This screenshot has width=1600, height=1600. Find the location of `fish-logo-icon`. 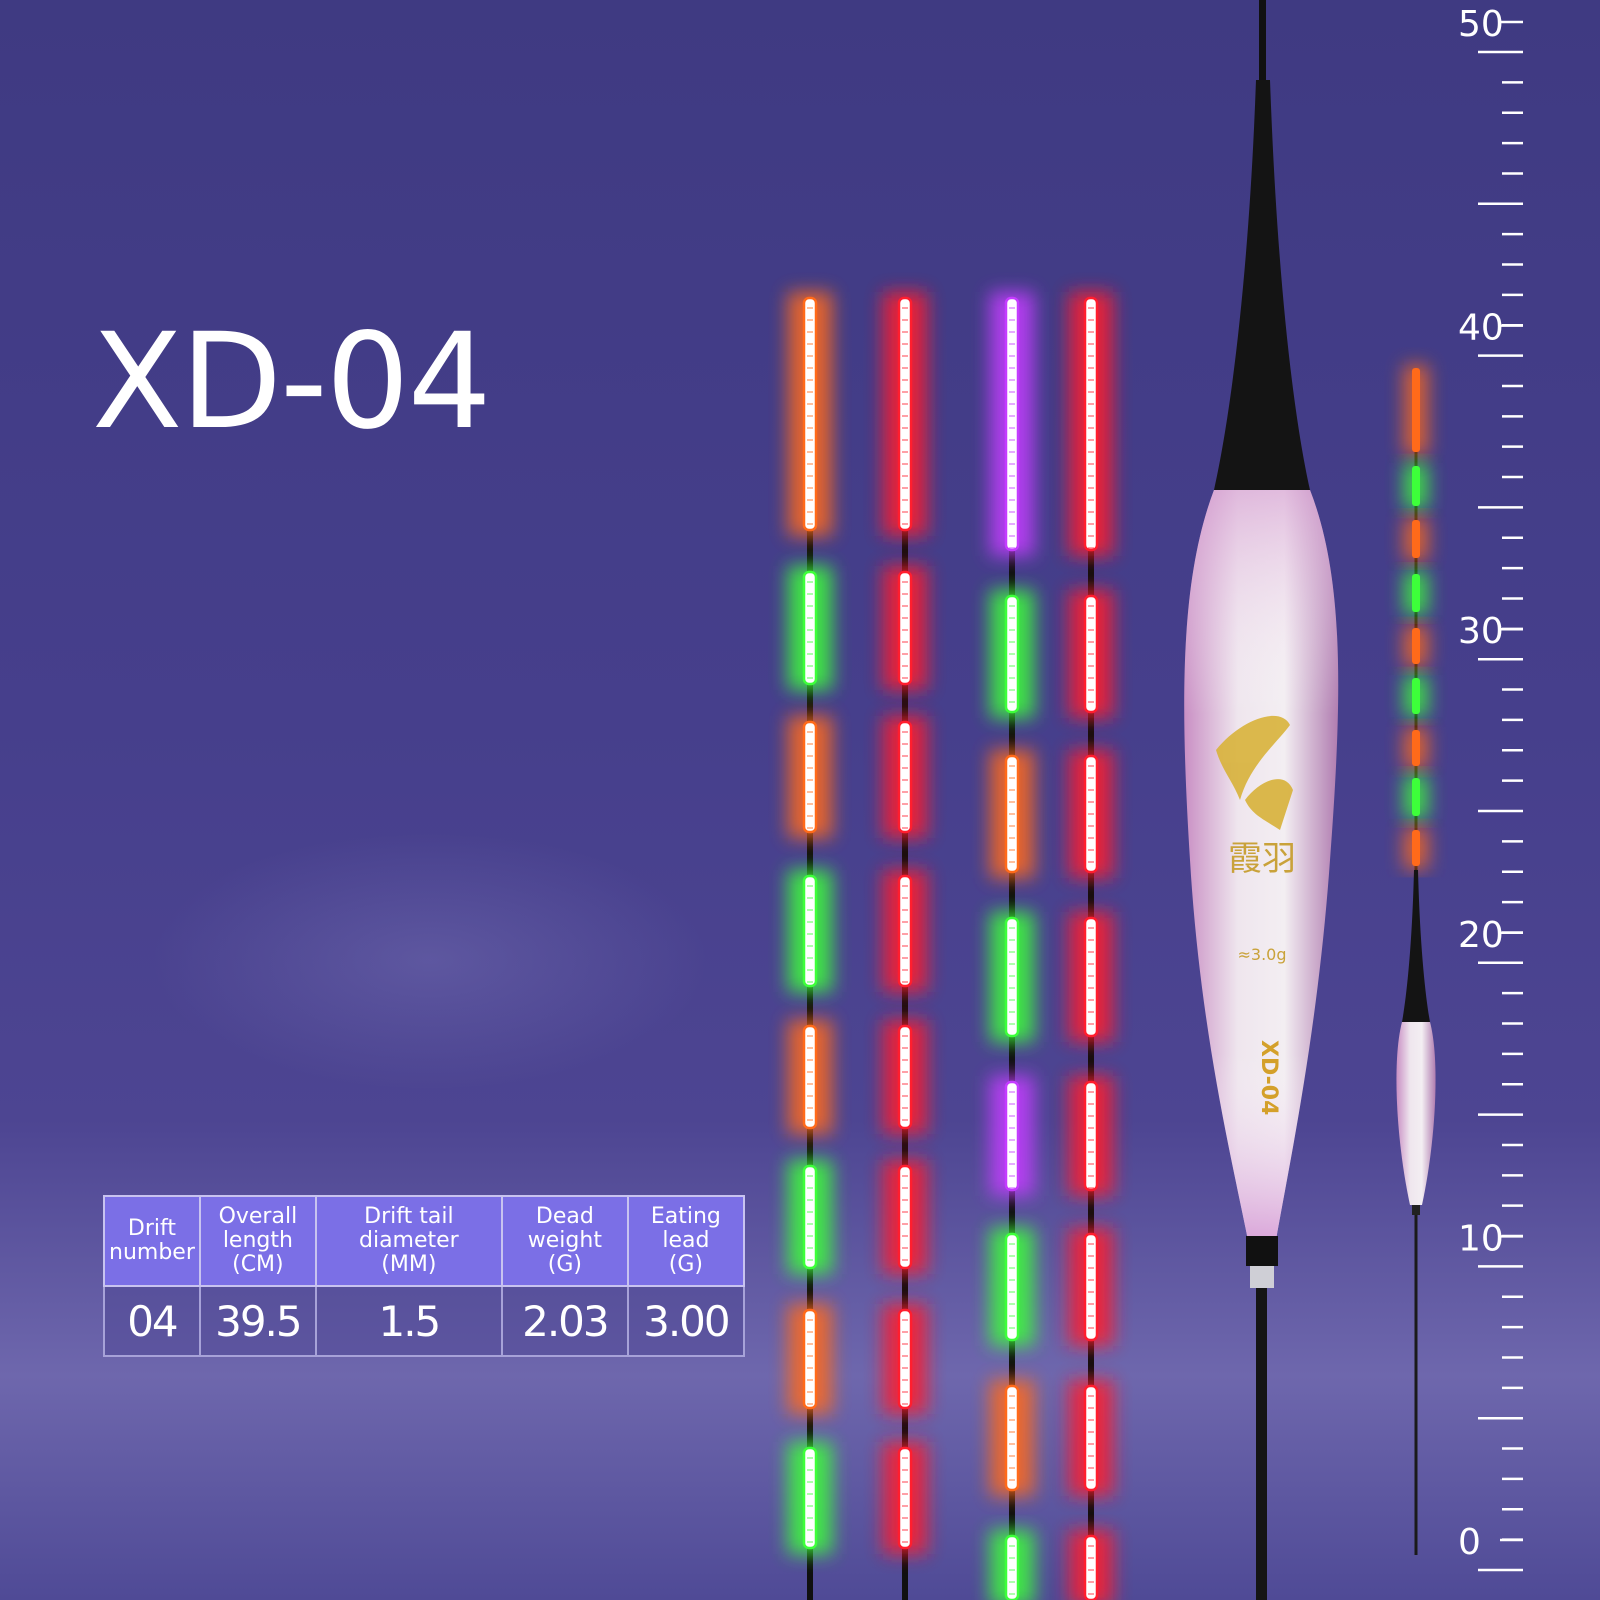

fish-logo-icon is located at coordinates (1254, 772).